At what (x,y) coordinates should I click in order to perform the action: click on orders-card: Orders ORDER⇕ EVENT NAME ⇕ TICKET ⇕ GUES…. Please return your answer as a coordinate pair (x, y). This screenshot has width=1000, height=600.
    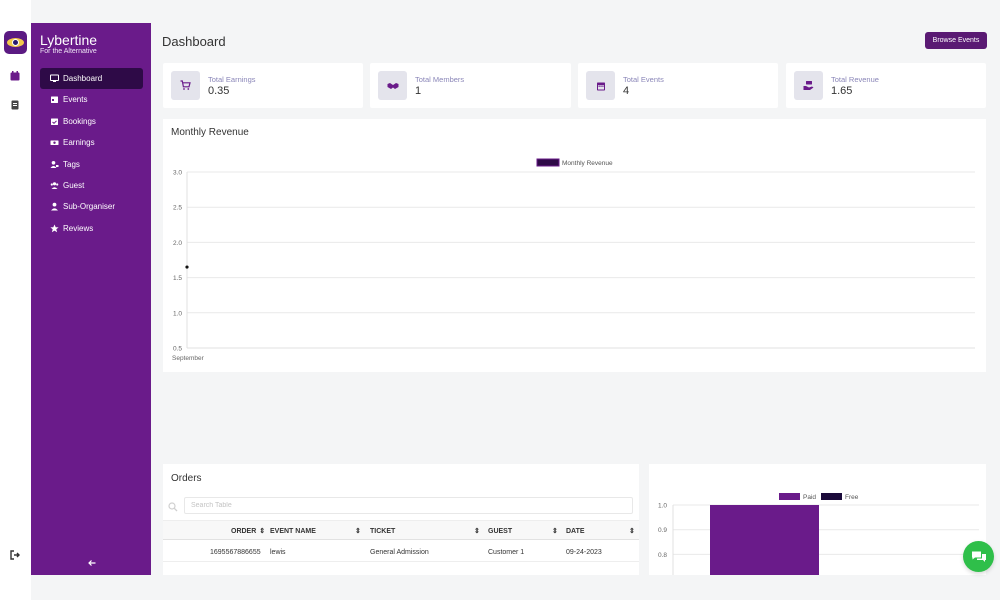
    Looking at the image, I should click on (401, 519).